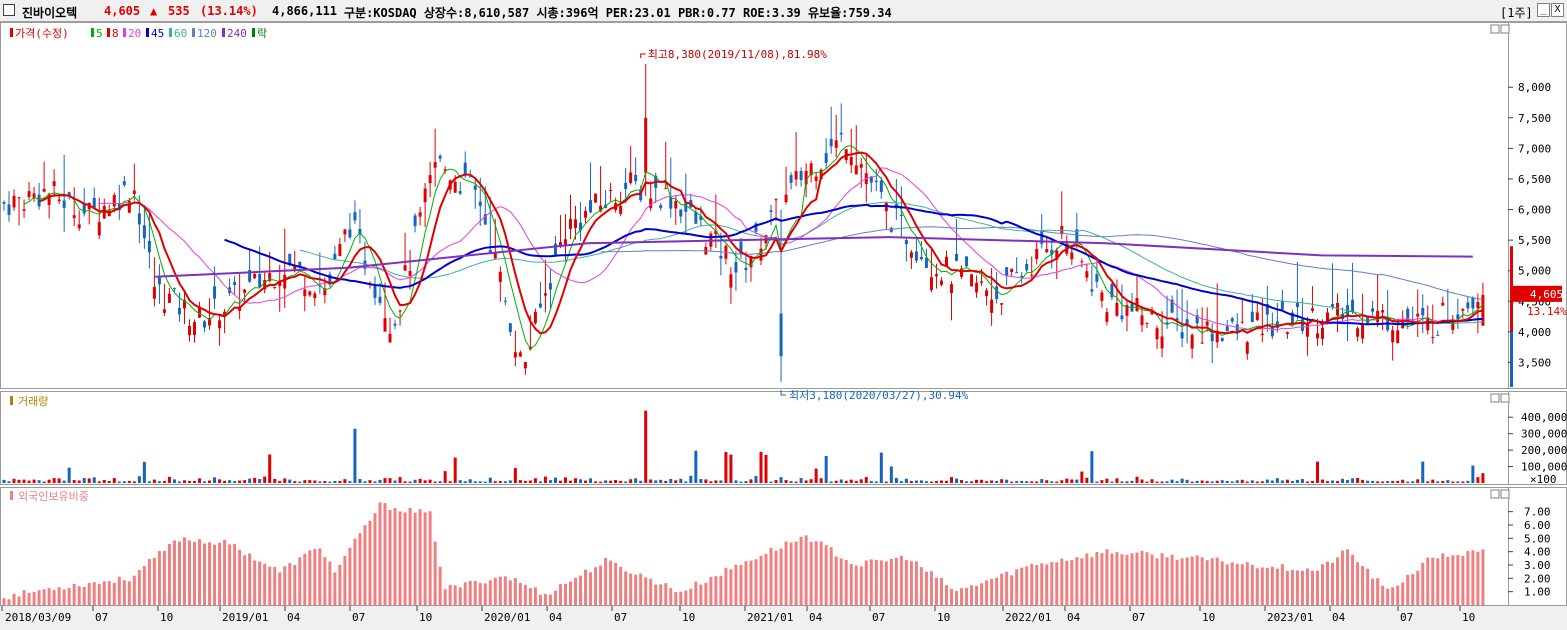  Describe the element at coordinates (1516, 13) in the screenshot. I see `period-selector: [1주]` at that location.